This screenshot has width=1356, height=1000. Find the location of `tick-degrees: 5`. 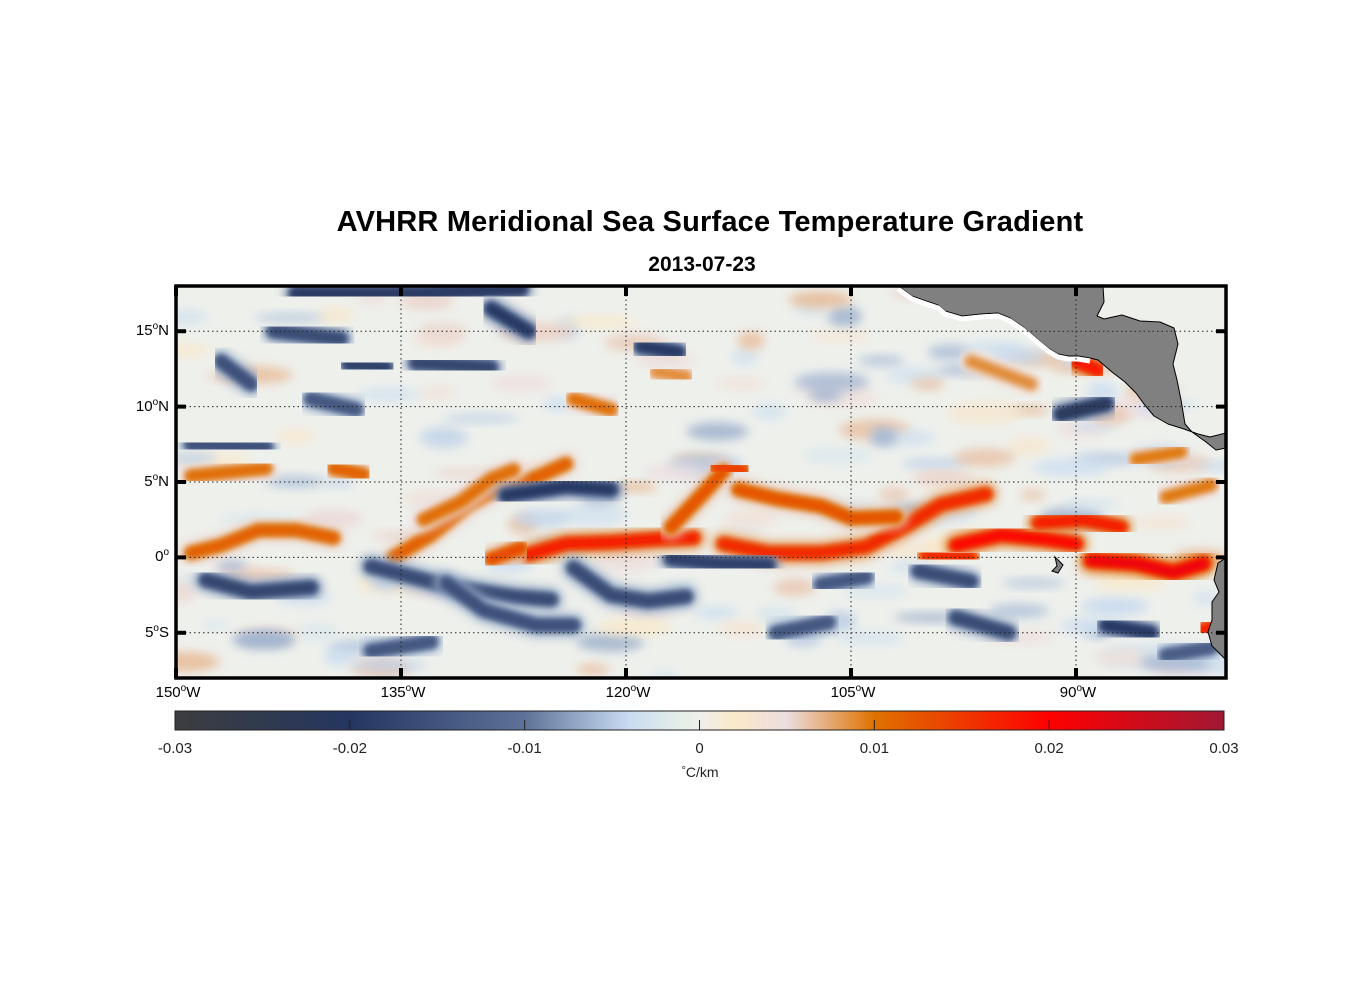

tick-degrees: 5 is located at coordinates (149, 632).